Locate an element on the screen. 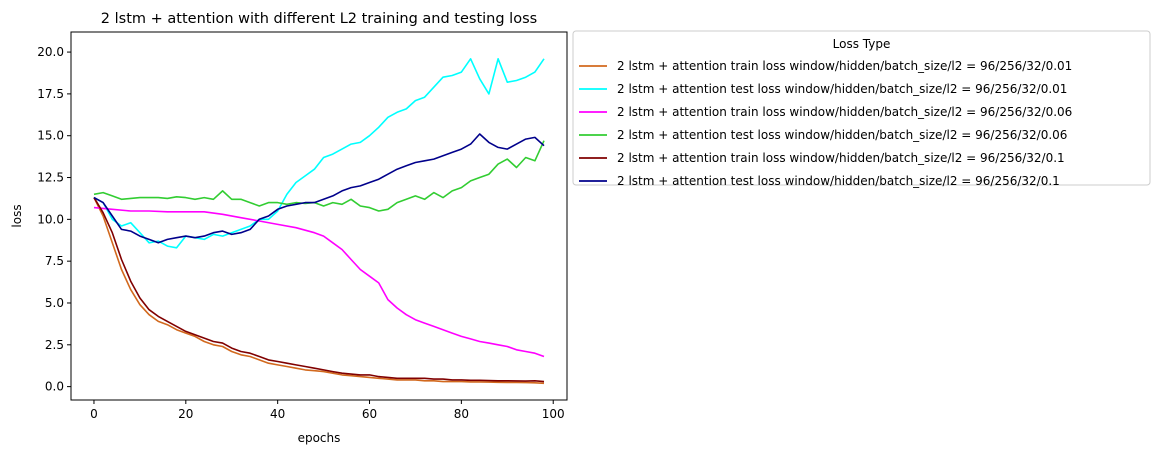 The height and width of the screenshot is (455, 1158). legend-title: Loss Type is located at coordinates (862, 44).